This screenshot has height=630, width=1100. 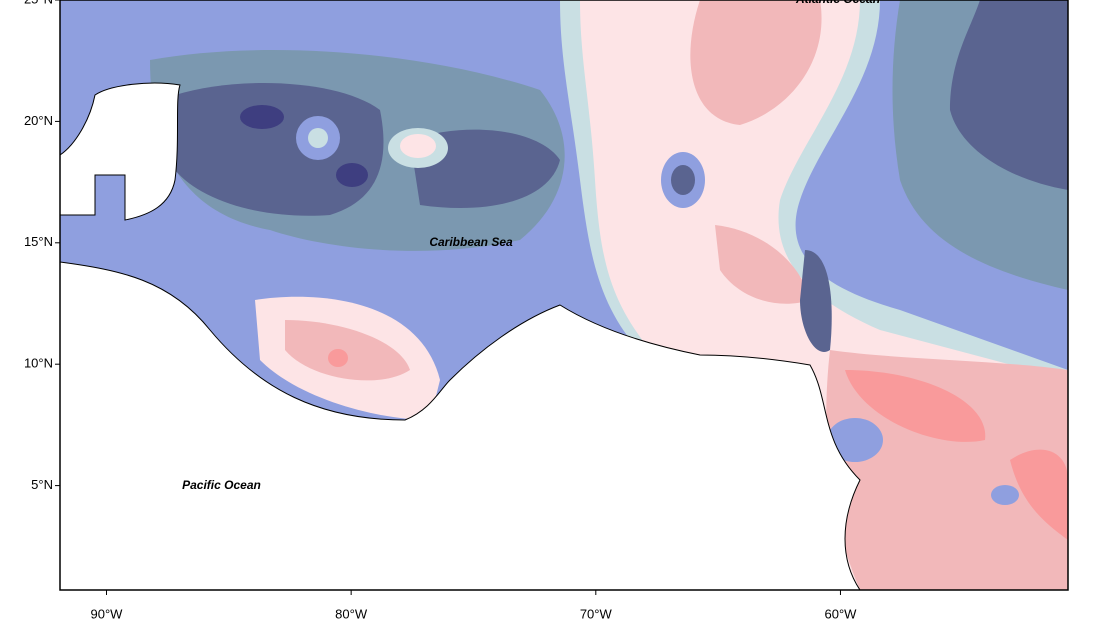 What do you see at coordinates (42, 484) in the screenshot?
I see `y-tick-label: 5°N` at bounding box center [42, 484].